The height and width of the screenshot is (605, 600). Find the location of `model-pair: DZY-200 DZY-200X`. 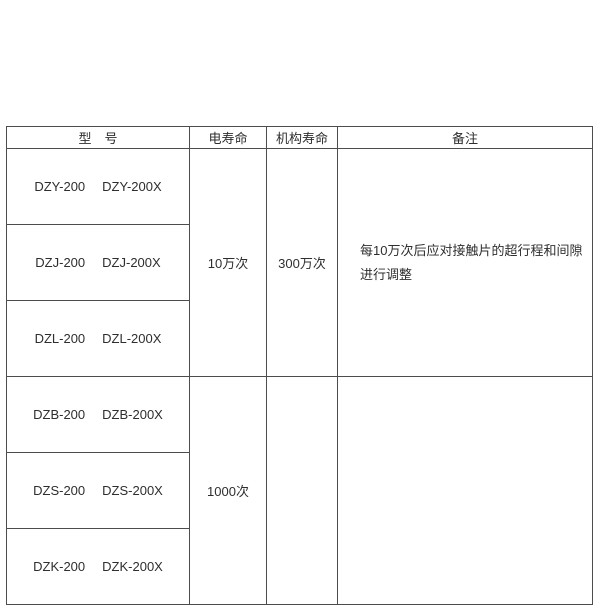

model-pair: DZY-200 DZY-200X is located at coordinates (98, 186).